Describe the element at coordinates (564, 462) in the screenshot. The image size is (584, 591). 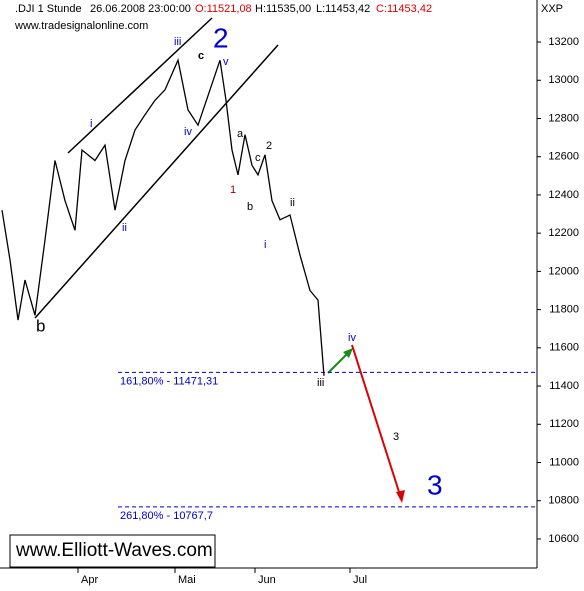
I see `y-tick-label: 11000` at that location.